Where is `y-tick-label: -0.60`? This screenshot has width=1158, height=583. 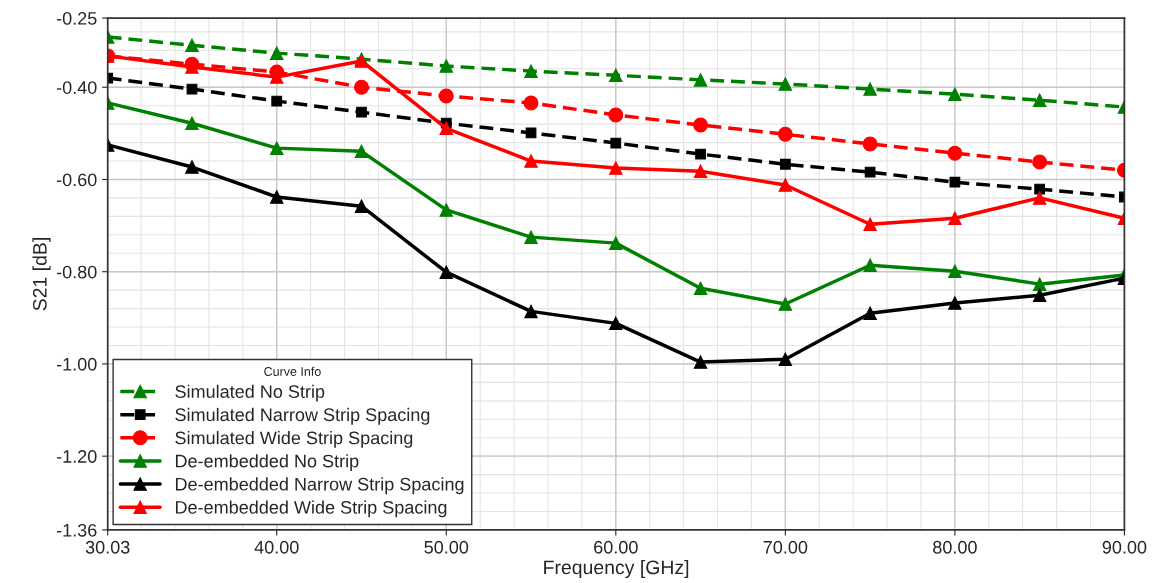
y-tick-label: -0.60 is located at coordinates (76, 180).